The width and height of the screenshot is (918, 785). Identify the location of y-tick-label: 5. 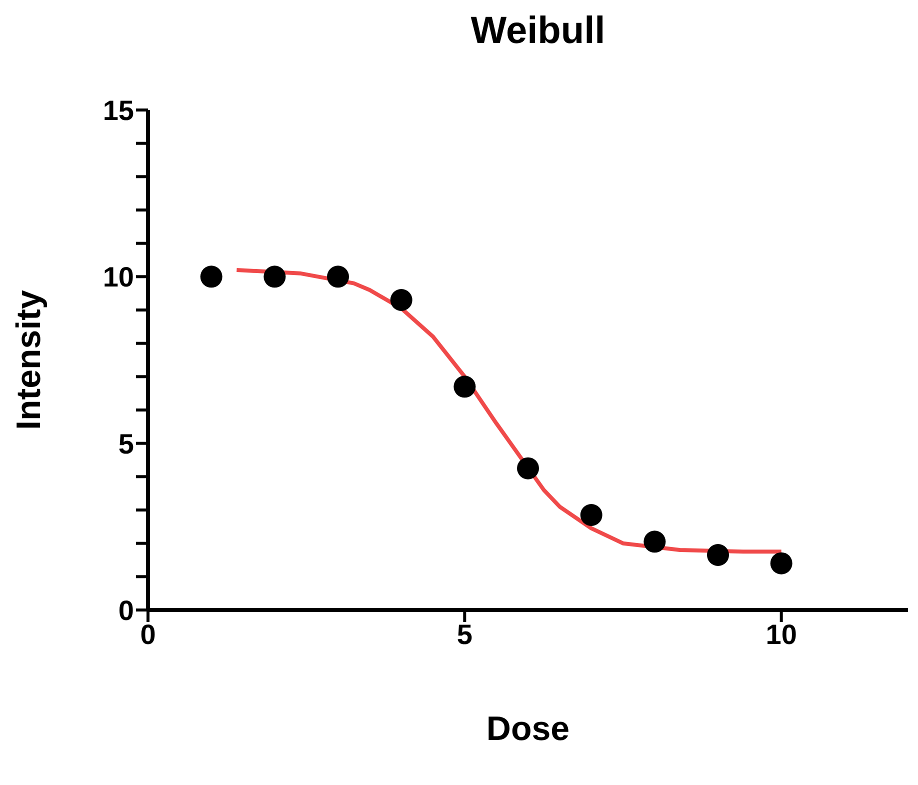
(126, 444).